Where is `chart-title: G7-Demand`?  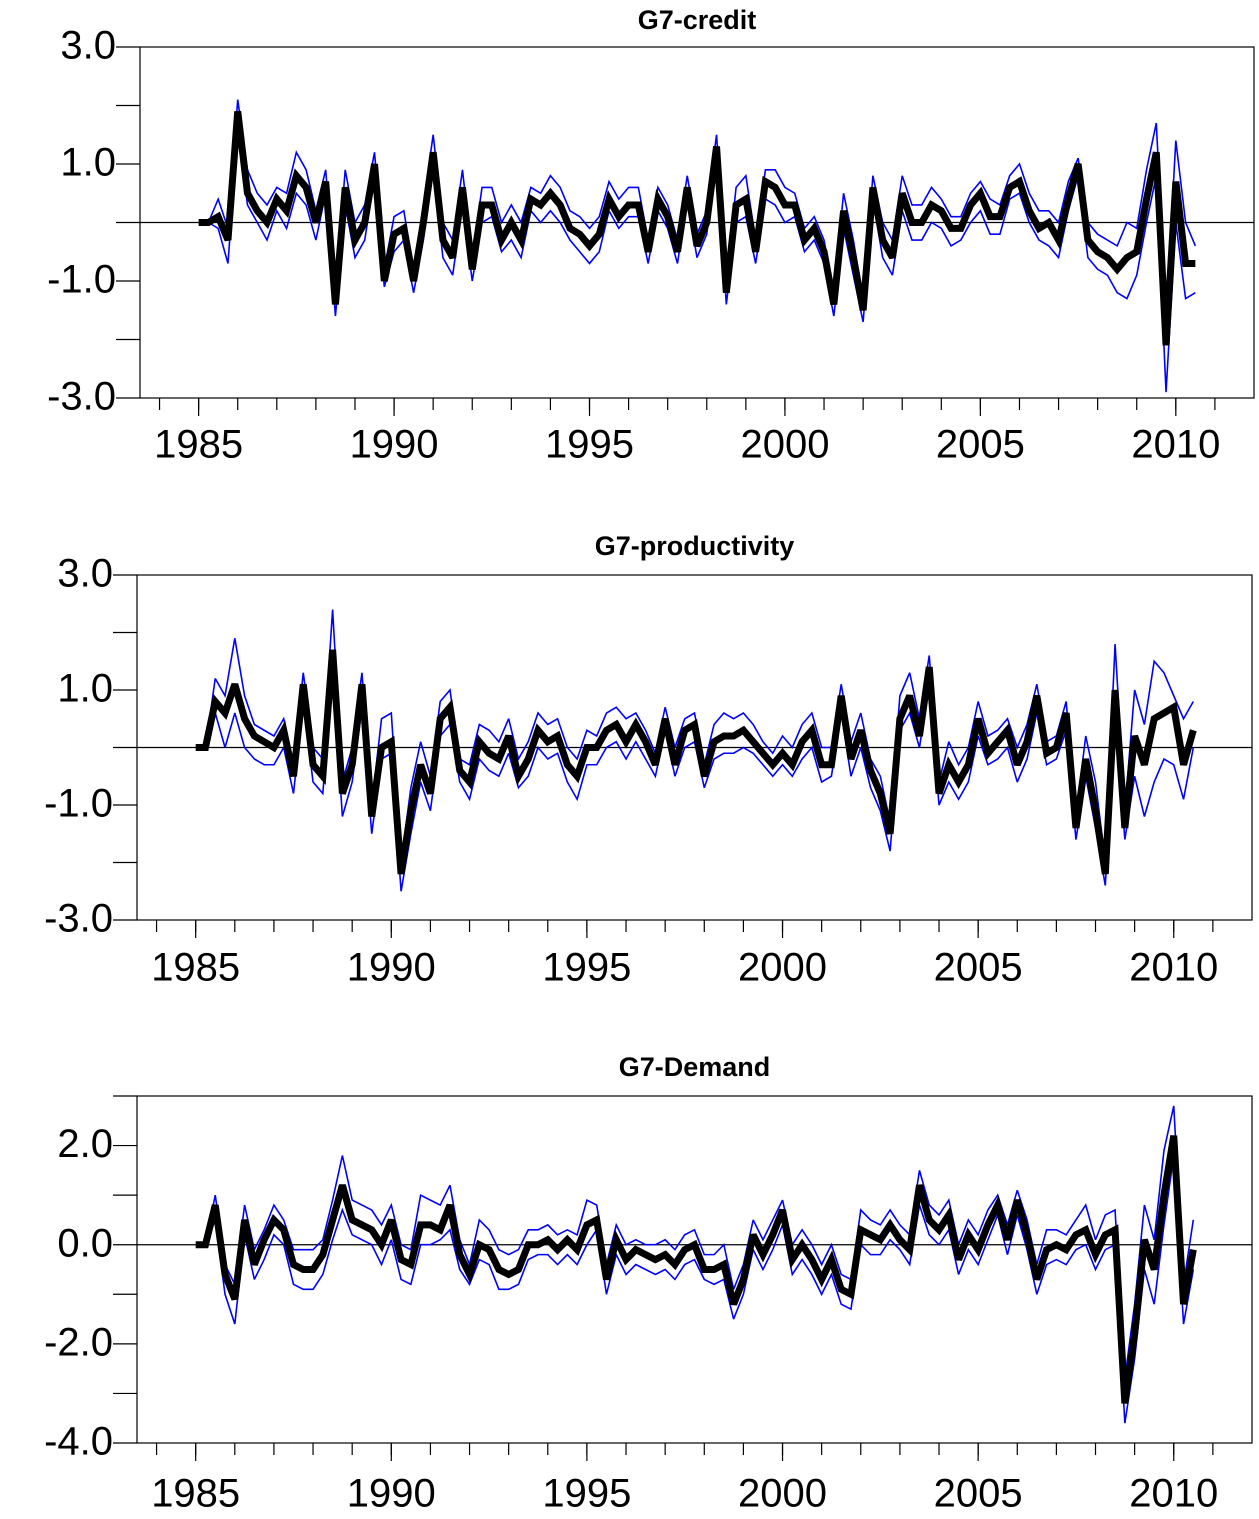
chart-title: G7-Demand is located at coordinates (695, 1067).